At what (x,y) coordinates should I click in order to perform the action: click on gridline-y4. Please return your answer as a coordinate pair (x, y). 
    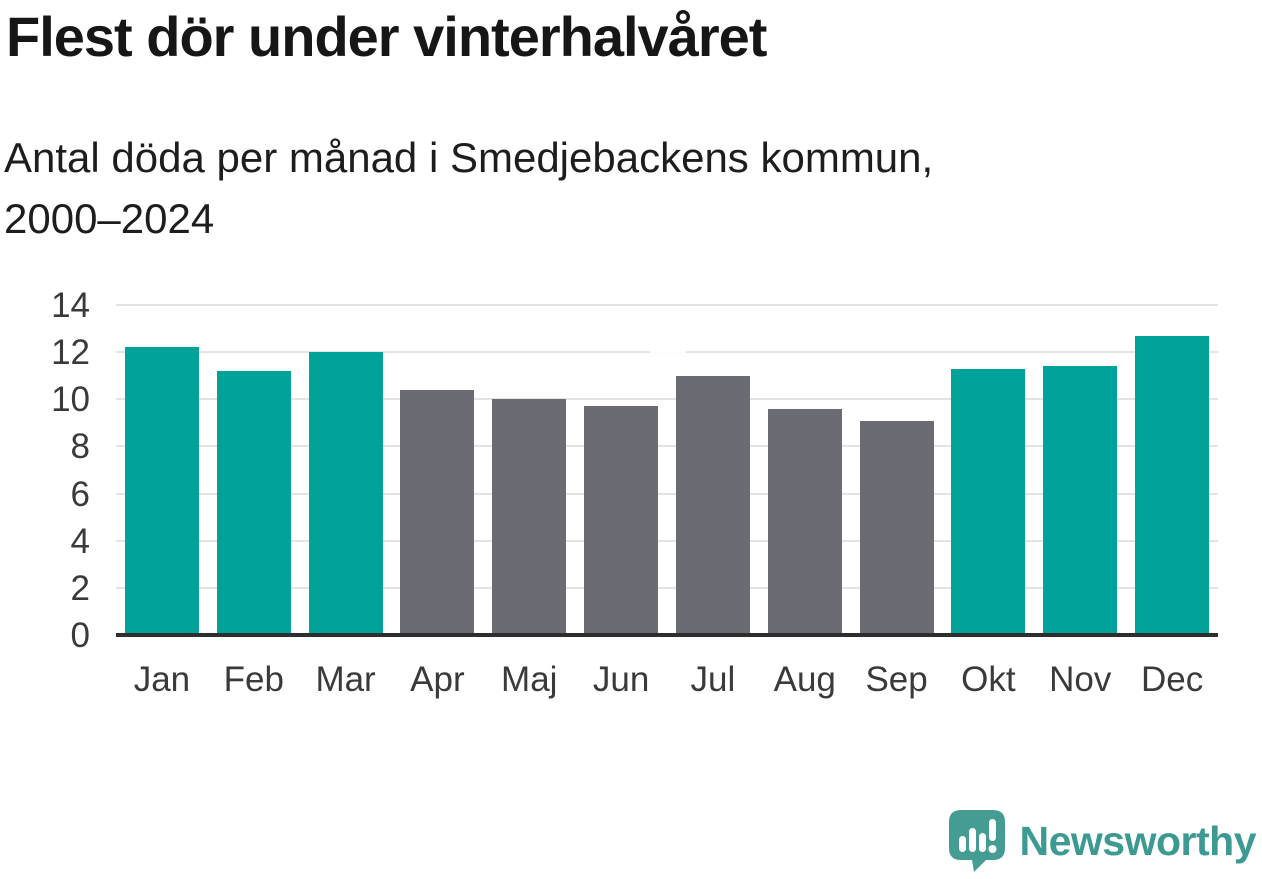
    Looking at the image, I should click on (667, 540).